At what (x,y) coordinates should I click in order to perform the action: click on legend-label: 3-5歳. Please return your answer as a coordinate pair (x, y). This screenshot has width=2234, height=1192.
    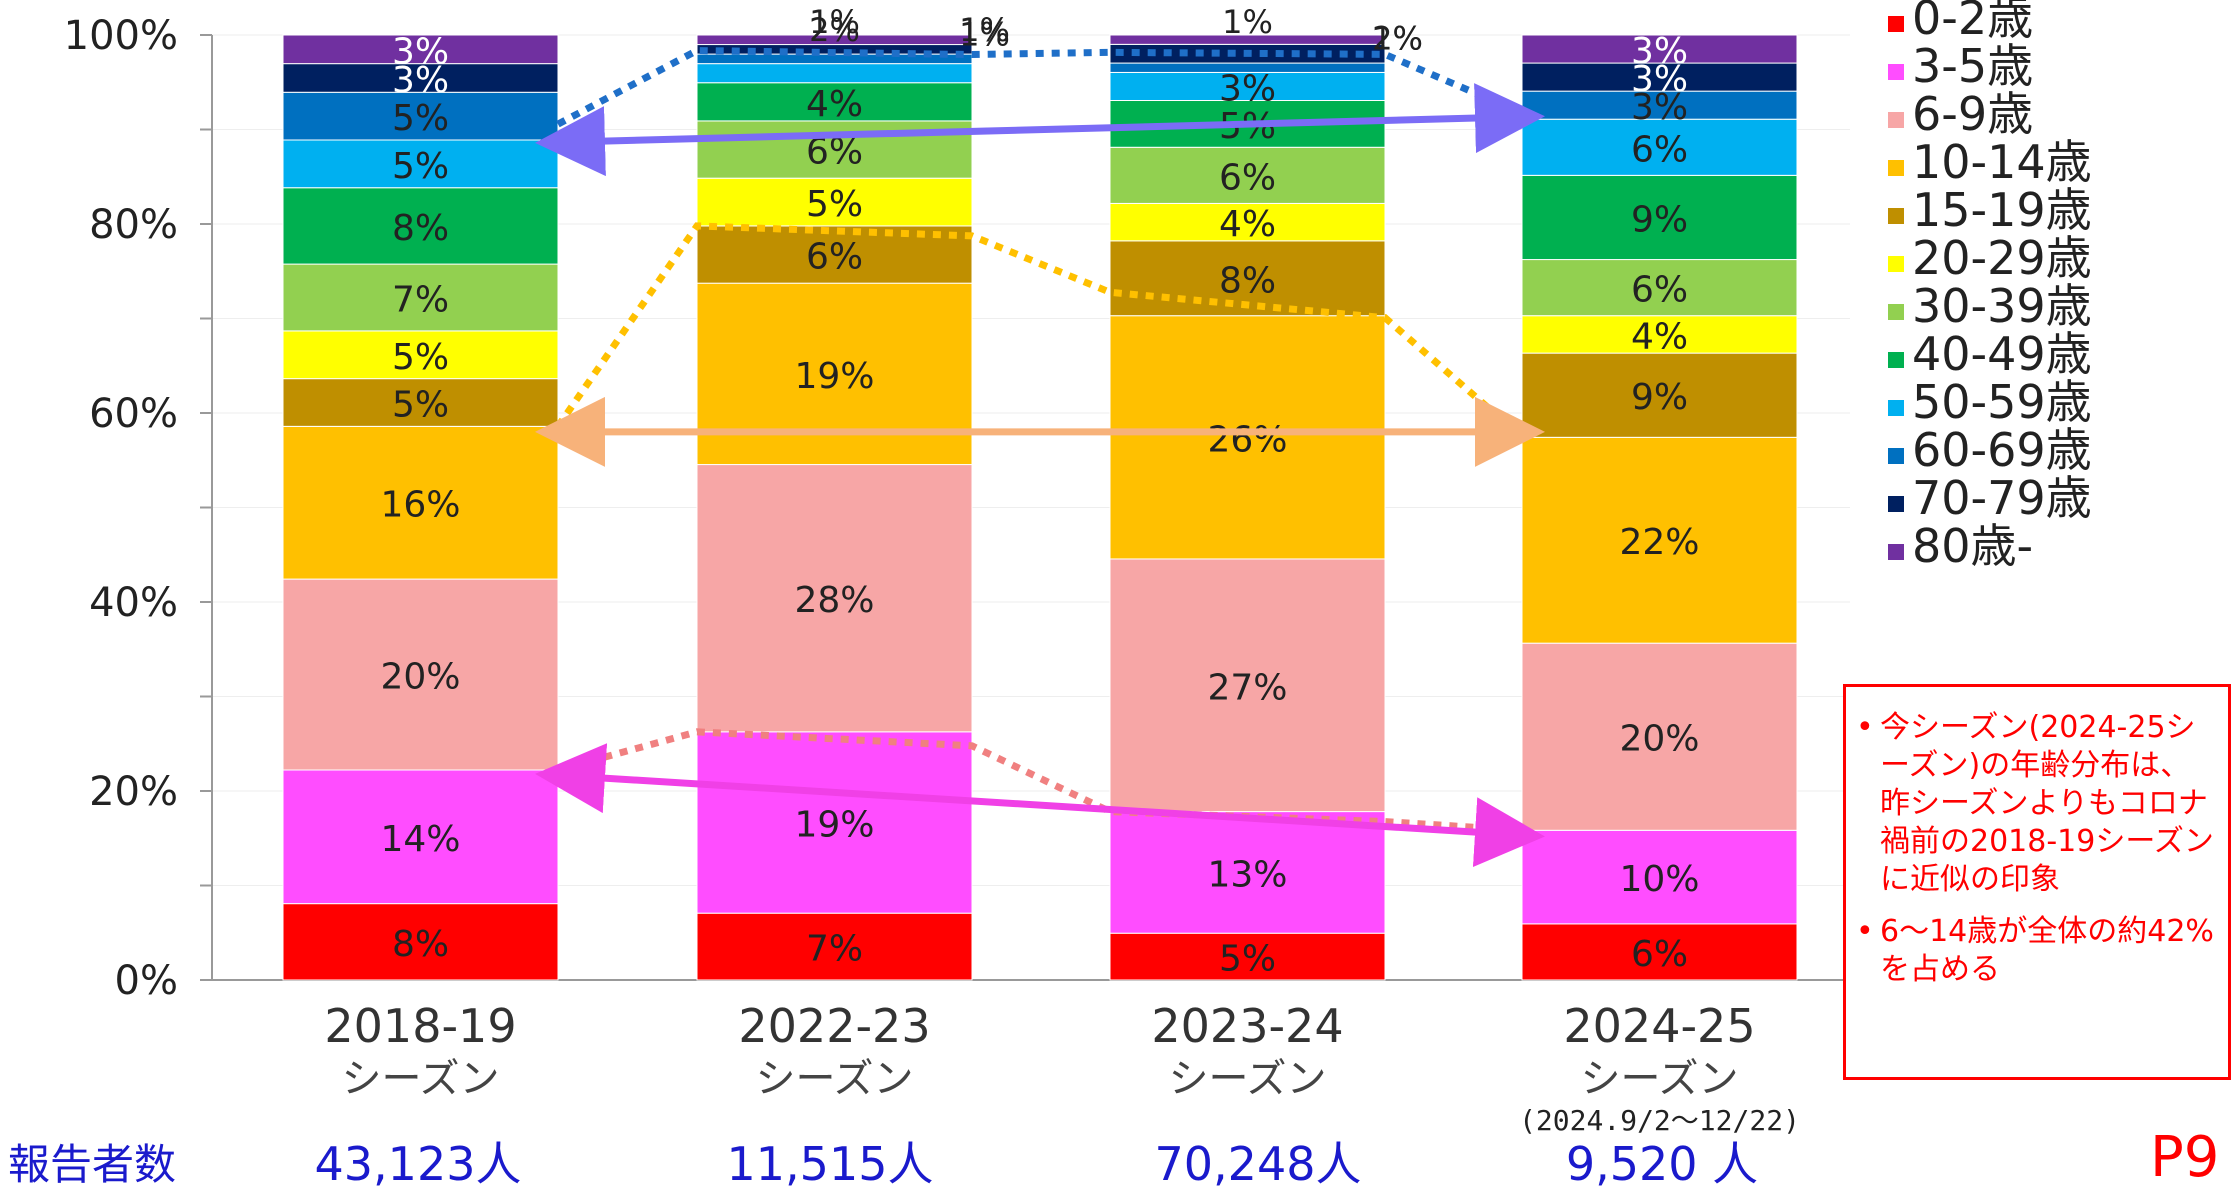
    Looking at the image, I should click on (1972, 66).